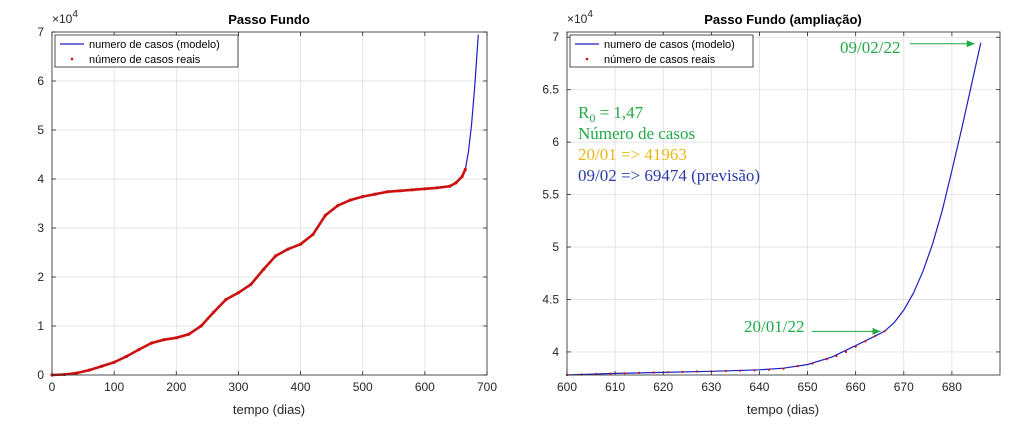  I want to click on y-tick-label-right: 4.5, so click(550, 299).